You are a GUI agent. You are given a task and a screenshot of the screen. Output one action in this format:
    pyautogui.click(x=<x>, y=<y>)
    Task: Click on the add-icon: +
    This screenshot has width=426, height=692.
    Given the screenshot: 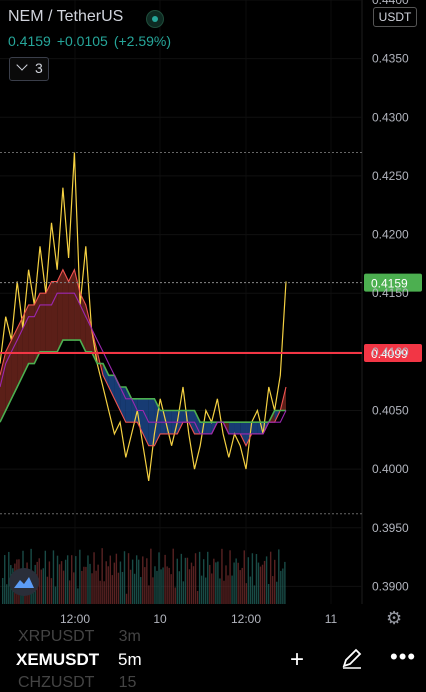 What is the action you would take?
    pyautogui.click(x=297, y=659)
    